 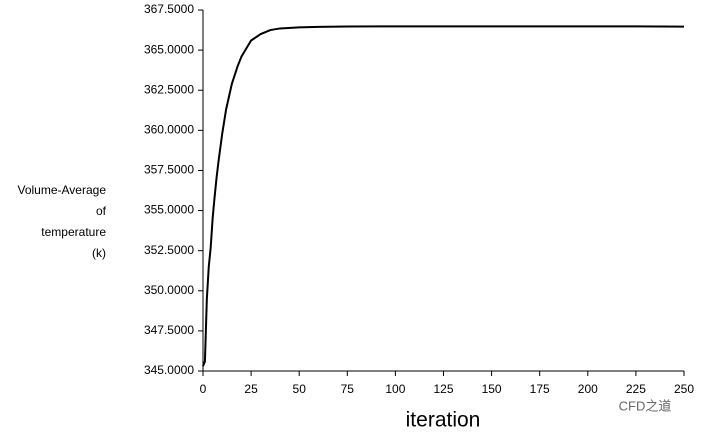 I want to click on x-tick-label: 0, so click(x=203, y=389).